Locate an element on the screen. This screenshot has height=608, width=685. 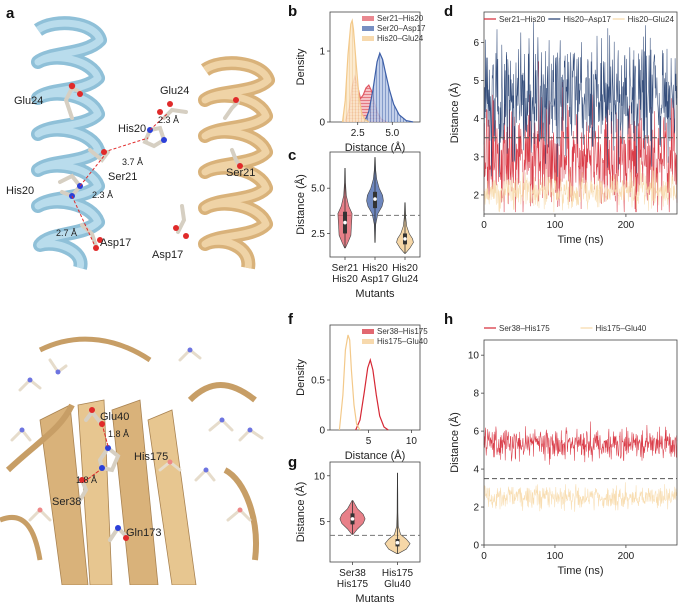
contacts-a is located at coordinates (120, 178).